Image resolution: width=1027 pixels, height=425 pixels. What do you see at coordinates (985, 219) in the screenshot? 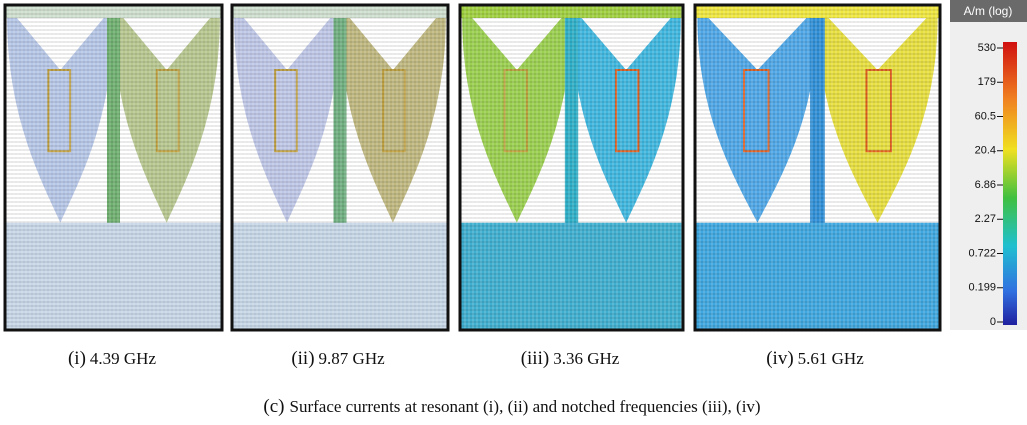
I see `colorbar-tick-label: 2.27` at bounding box center [985, 219].